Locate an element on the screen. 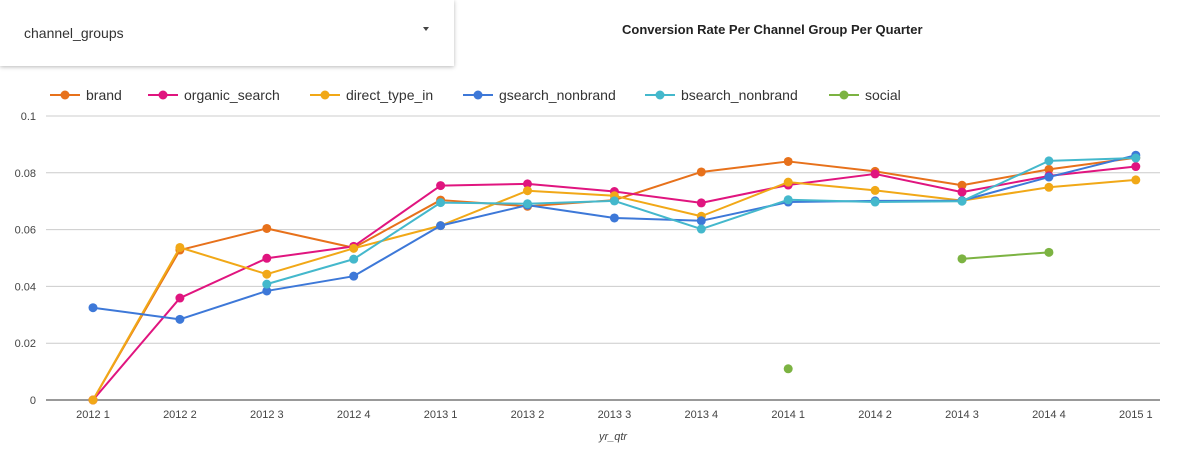 The height and width of the screenshot is (456, 1201). x-tick-label: 2012 1 is located at coordinates (93, 415).